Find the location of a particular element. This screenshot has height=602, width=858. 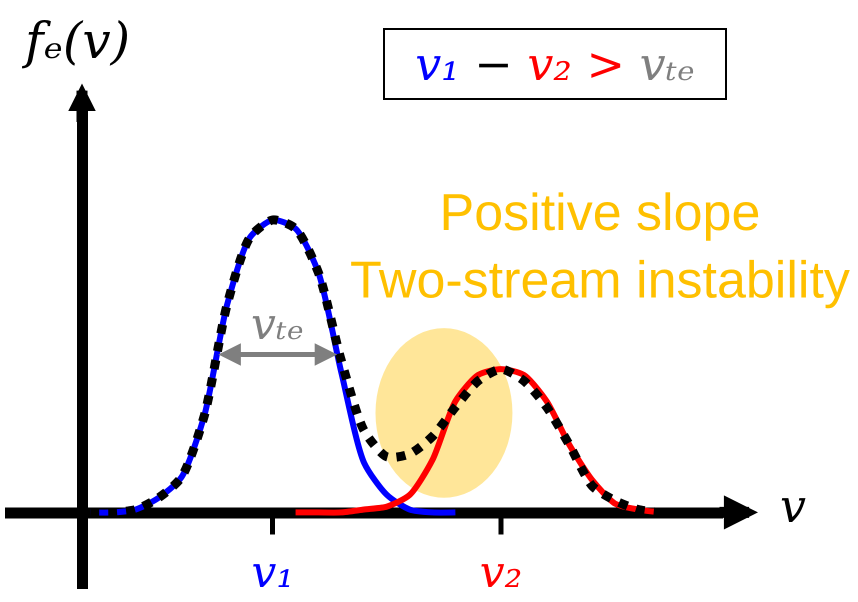

annotation: Positive slope Two-stream instability is located at coordinates (600, 247).